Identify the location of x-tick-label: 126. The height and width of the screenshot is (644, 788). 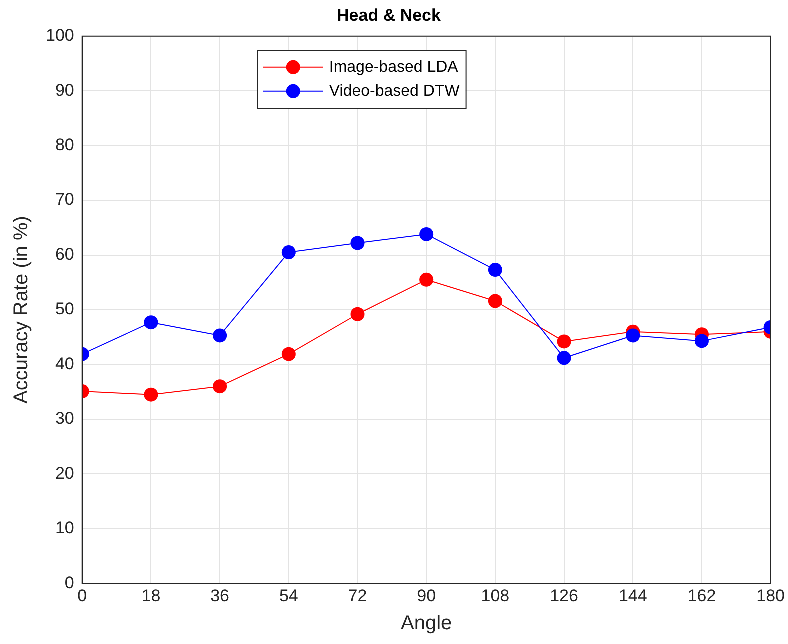
(564, 596).